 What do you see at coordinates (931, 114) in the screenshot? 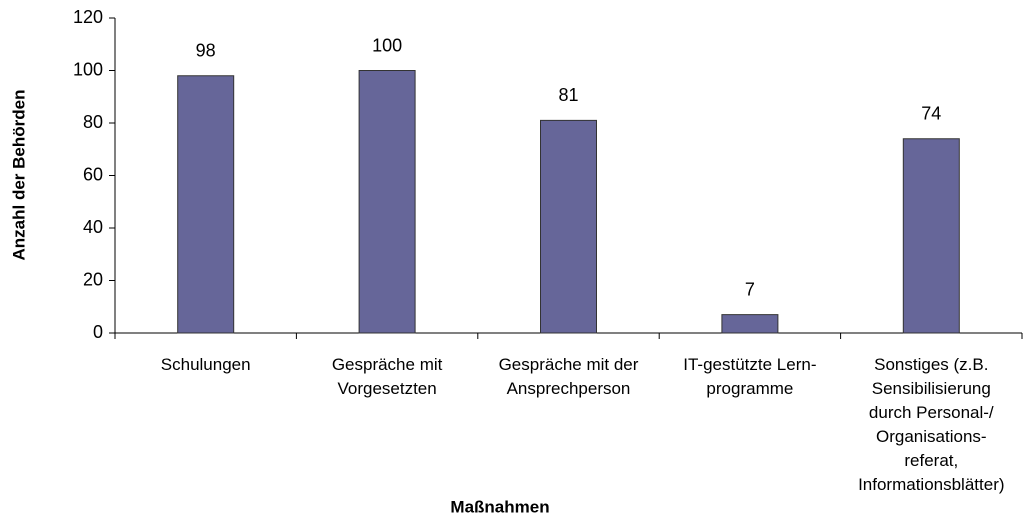
I see `value-label: 74` at bounding box center [931, 114].